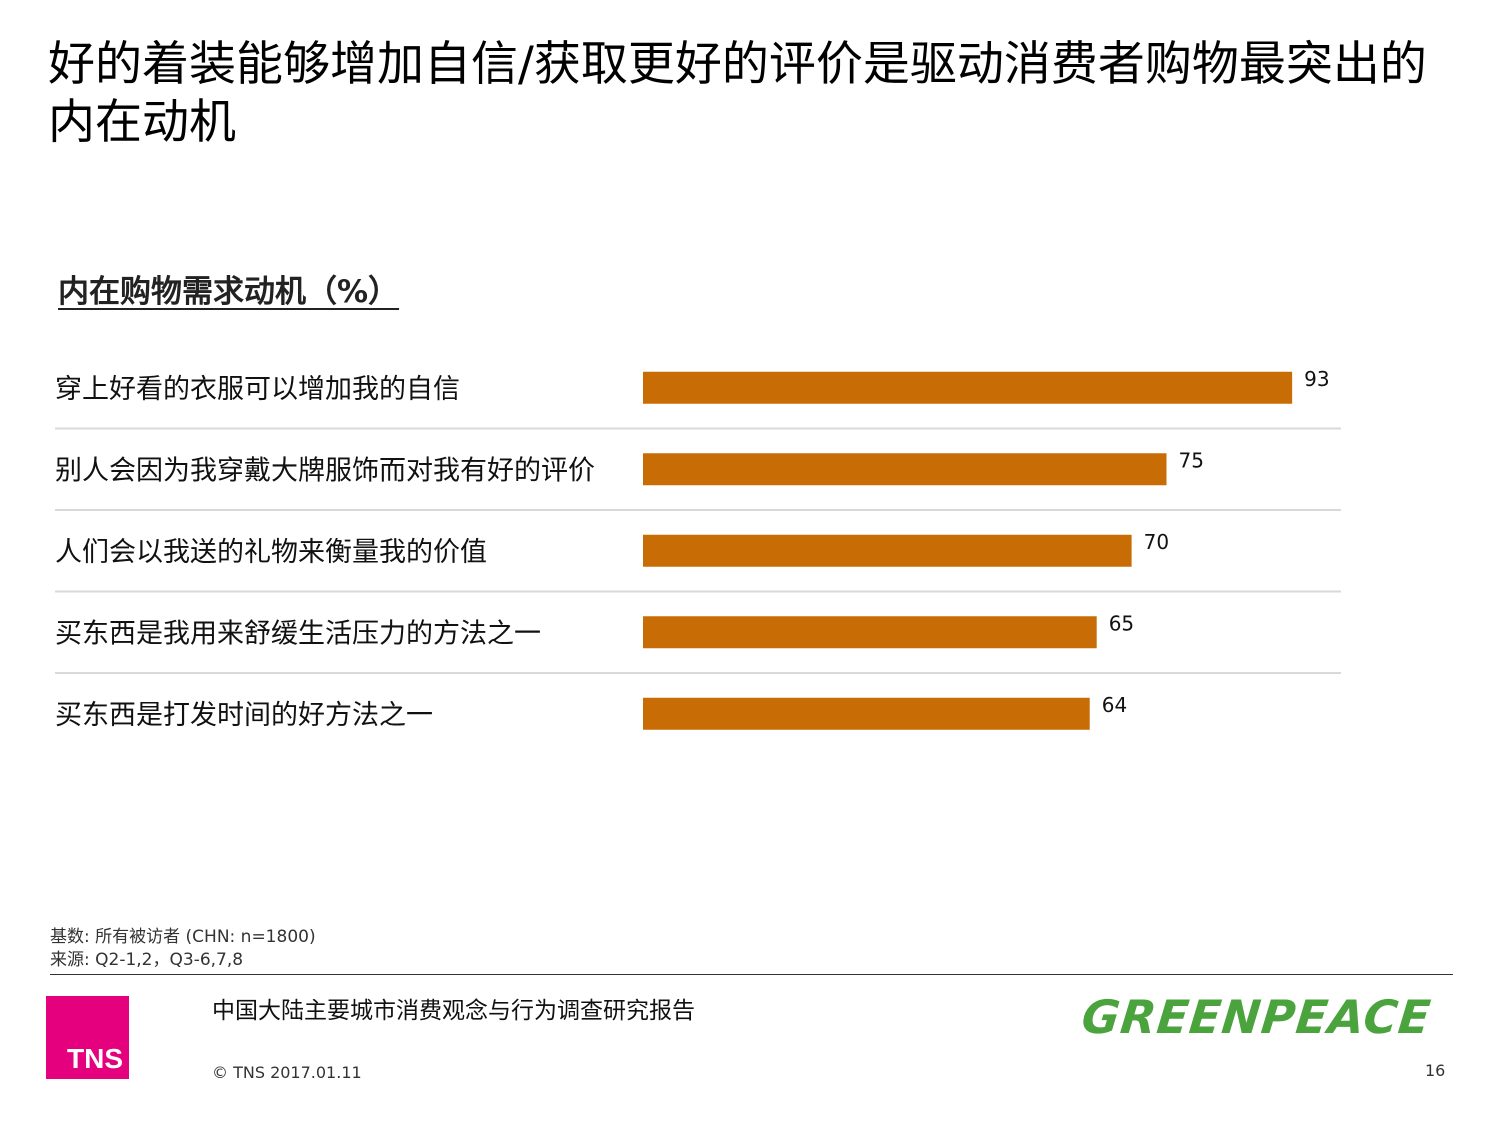 This screenshot has height=1125, width=1500. Describe the element at coordinates (1191, 460) in the screenshot. I see `value-label: 75` at that location.